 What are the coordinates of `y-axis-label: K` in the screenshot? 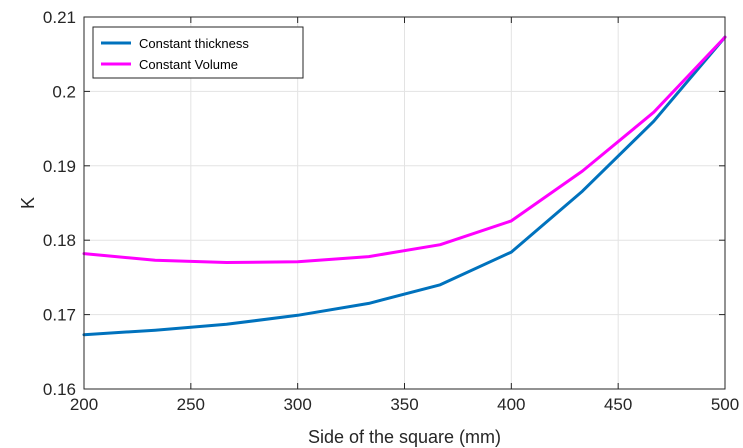 It's located at (28, 203).